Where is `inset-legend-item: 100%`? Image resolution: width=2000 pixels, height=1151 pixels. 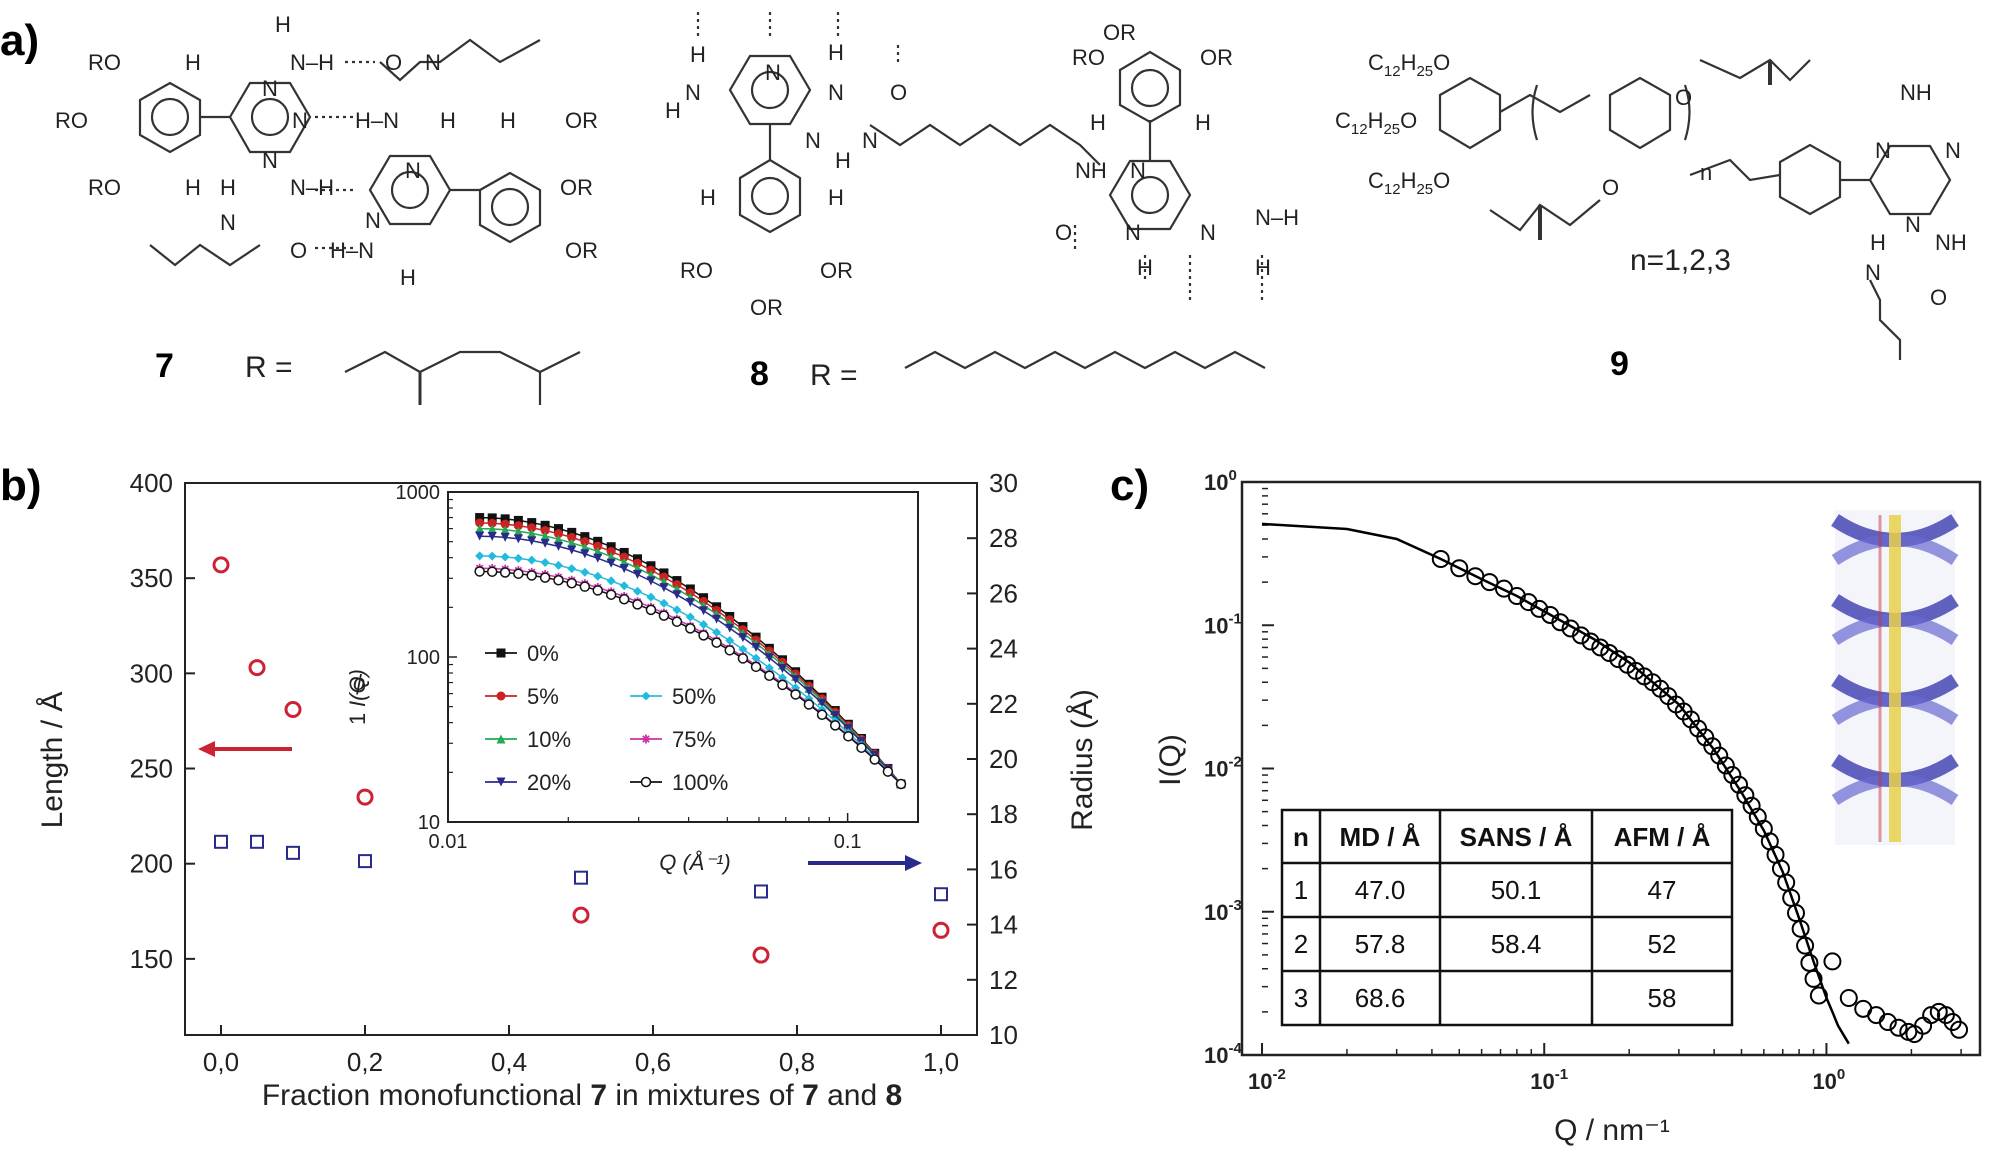
inset-legend-item: 100% is located at coordinates (679, 782).